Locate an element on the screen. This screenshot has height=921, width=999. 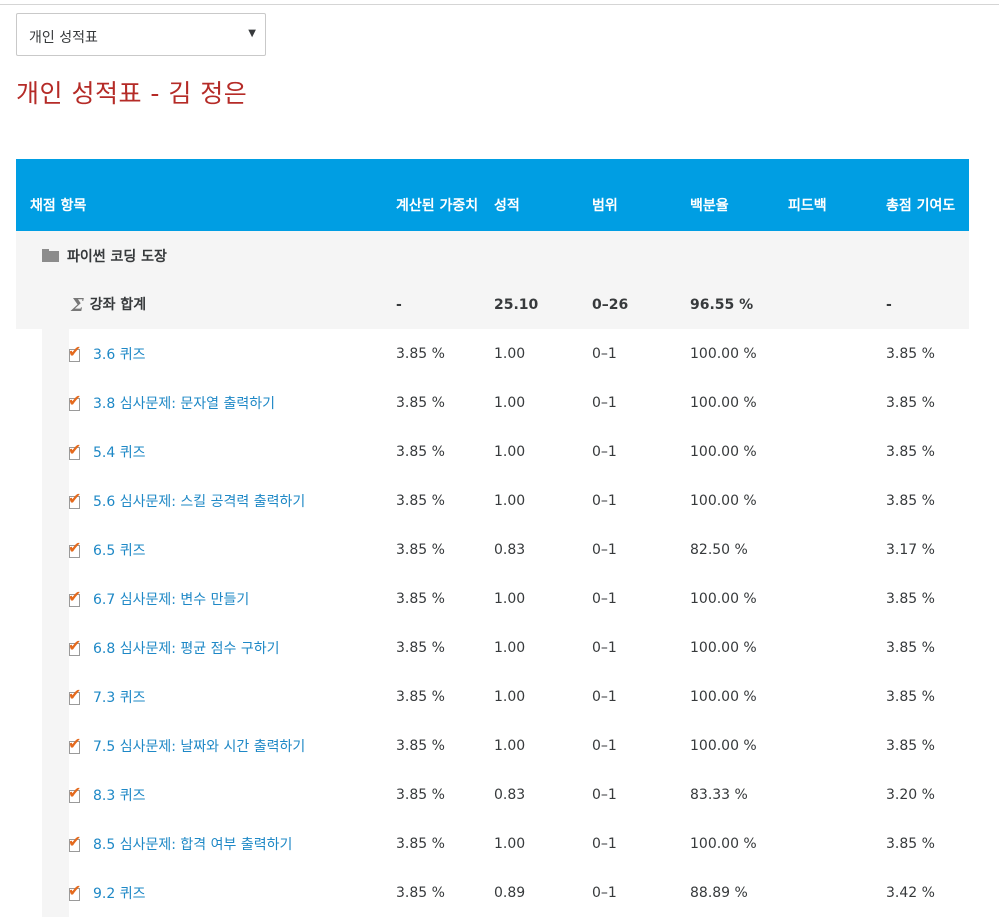
report-type-select: 개인 성적표 ▼ is located at coordinates (141, 34).